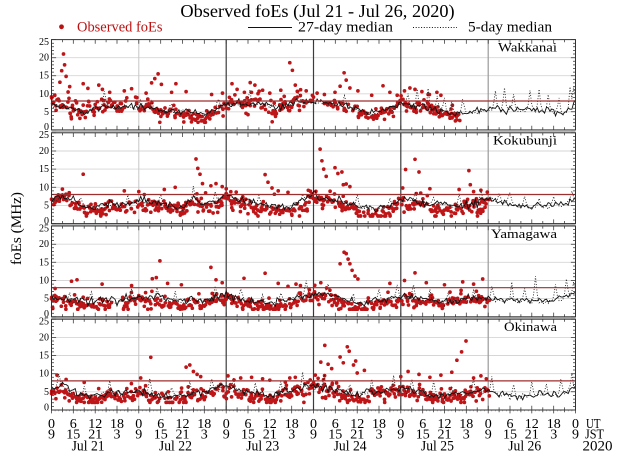 This screenshot has width=640, height=462. What do you see at coordinates (346, 28) in the screenshot?
I see `svg-text: 27-day median` at bounding box center [346, 28].